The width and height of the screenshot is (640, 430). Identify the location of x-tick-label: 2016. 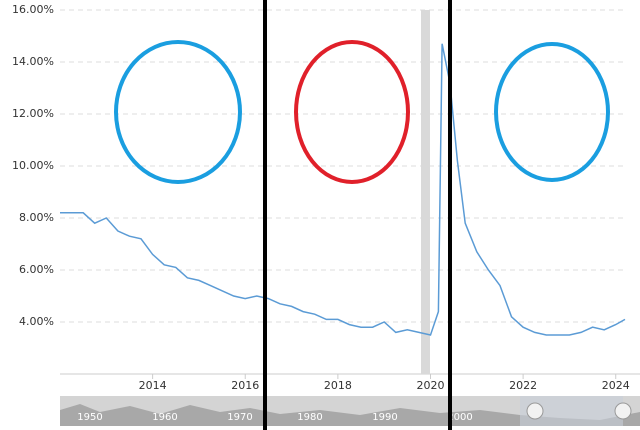
(245, 385).